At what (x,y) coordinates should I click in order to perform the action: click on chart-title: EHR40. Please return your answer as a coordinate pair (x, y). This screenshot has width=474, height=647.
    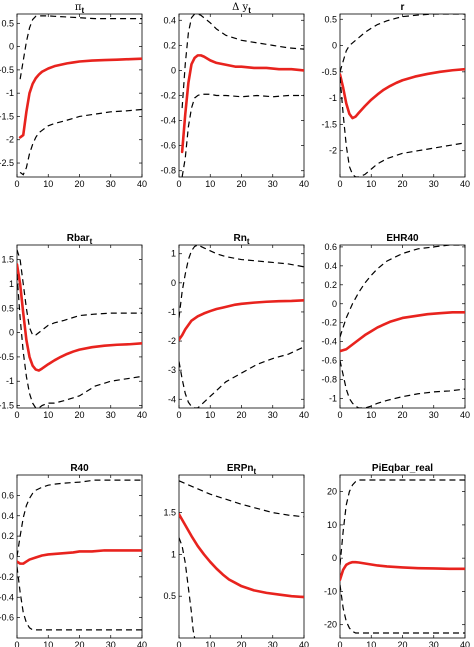
    Looking at the image, I should click on (402, 238).